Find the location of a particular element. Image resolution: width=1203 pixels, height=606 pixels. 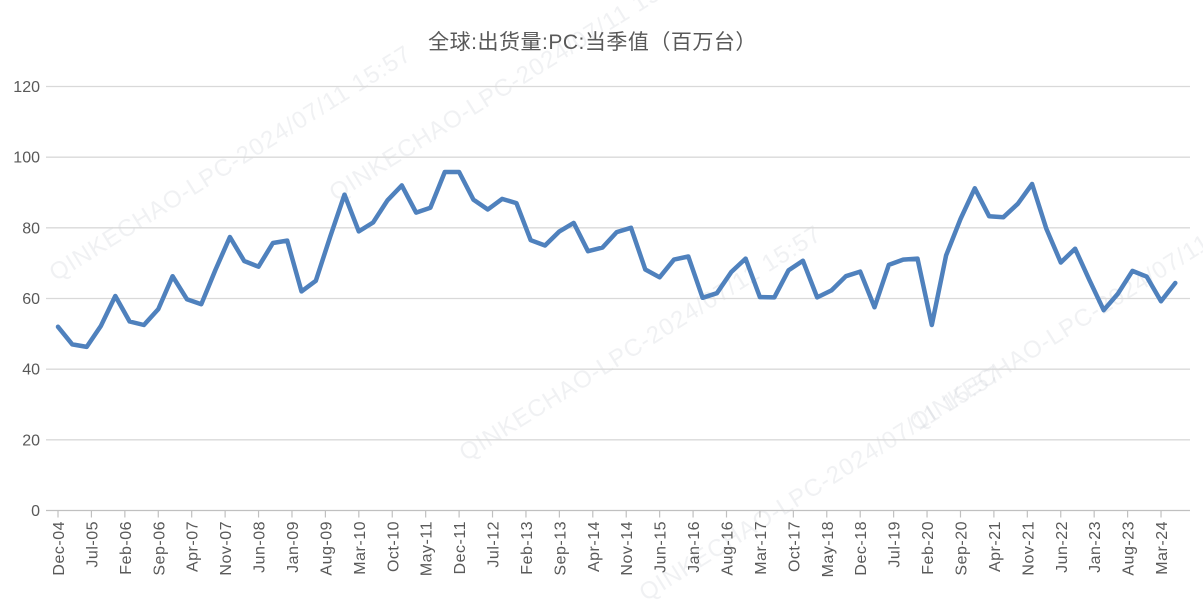

x-axis-tick-label: Nov-07 is located at coordinates (226, 548).